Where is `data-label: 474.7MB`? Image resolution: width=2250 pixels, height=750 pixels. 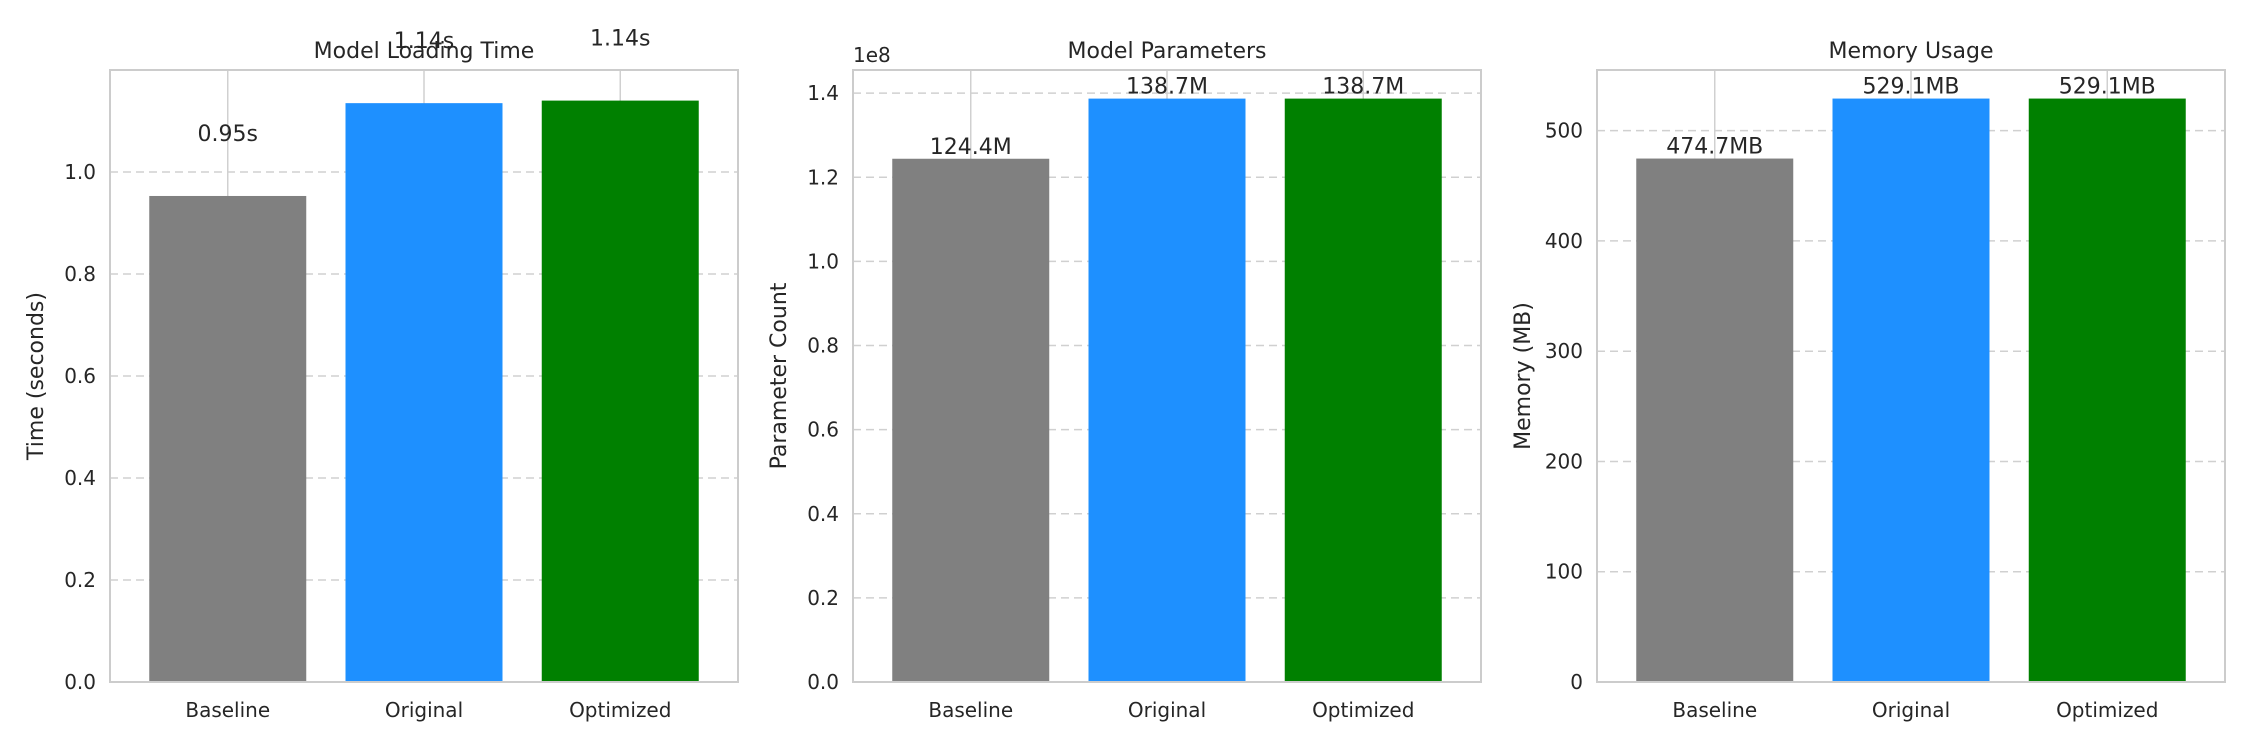 data-label: 474.7MB is located at coordinates (1714, 147).